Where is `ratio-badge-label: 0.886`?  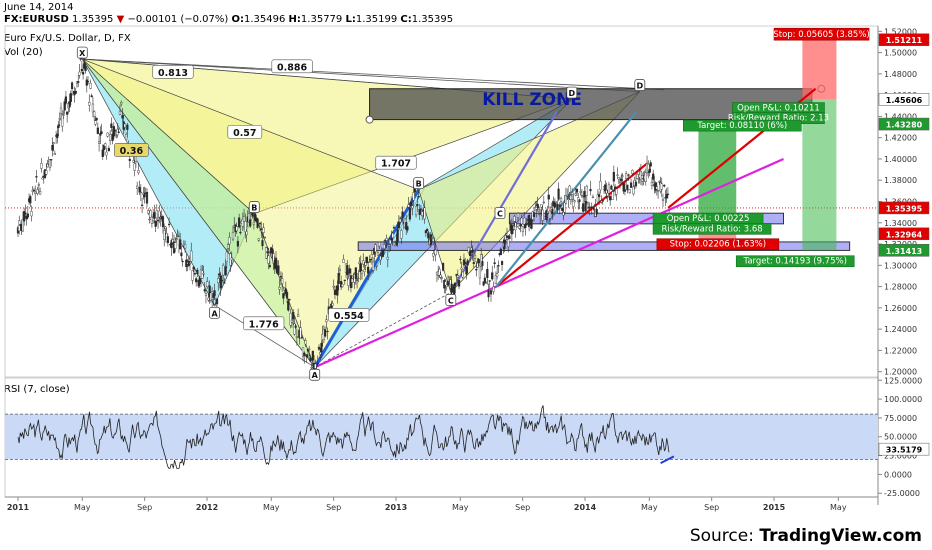 ratio-badge-label: 0.886 is located at coordinates (292, 67).